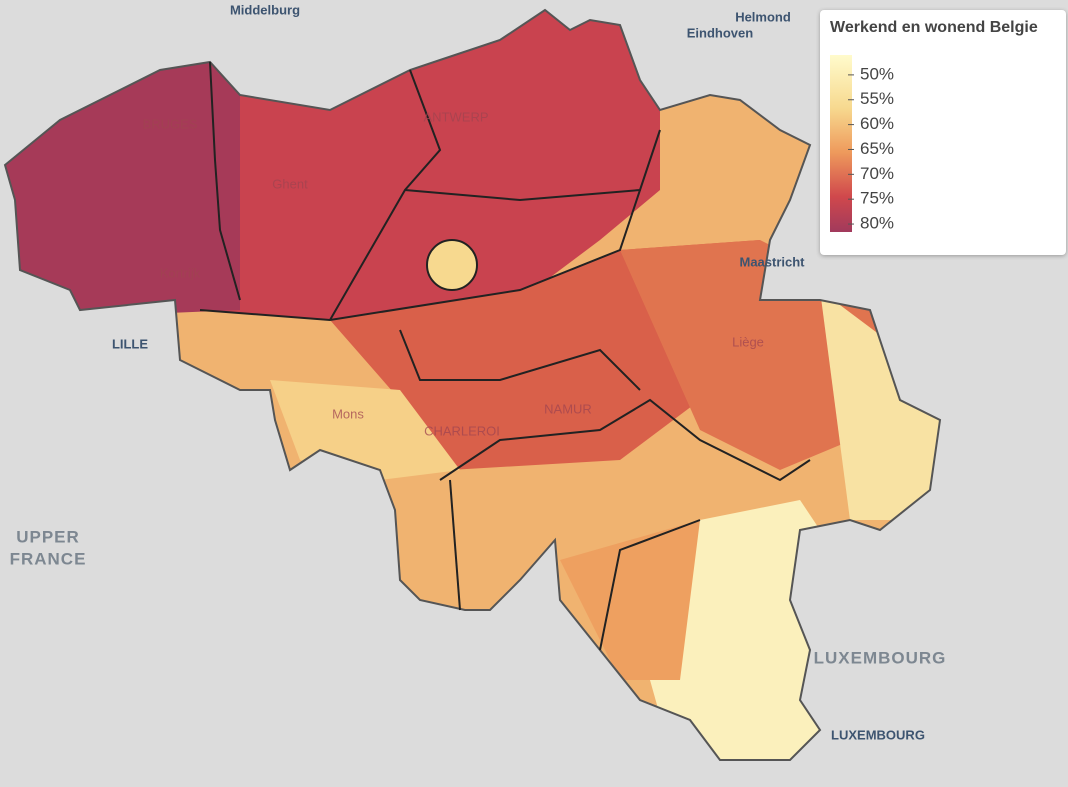  I want to click on legend-tick-label: 75%, so click(877, 198).